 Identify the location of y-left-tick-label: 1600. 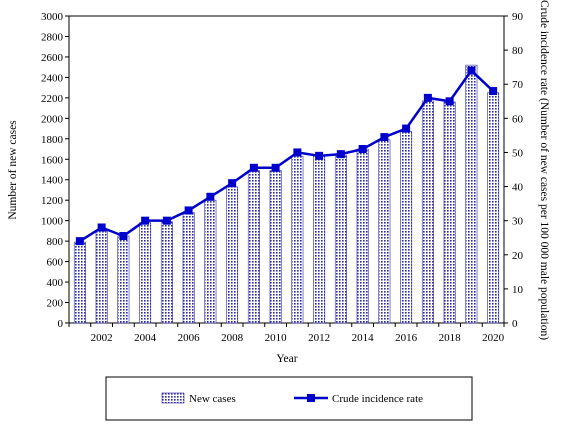
(52, 160).